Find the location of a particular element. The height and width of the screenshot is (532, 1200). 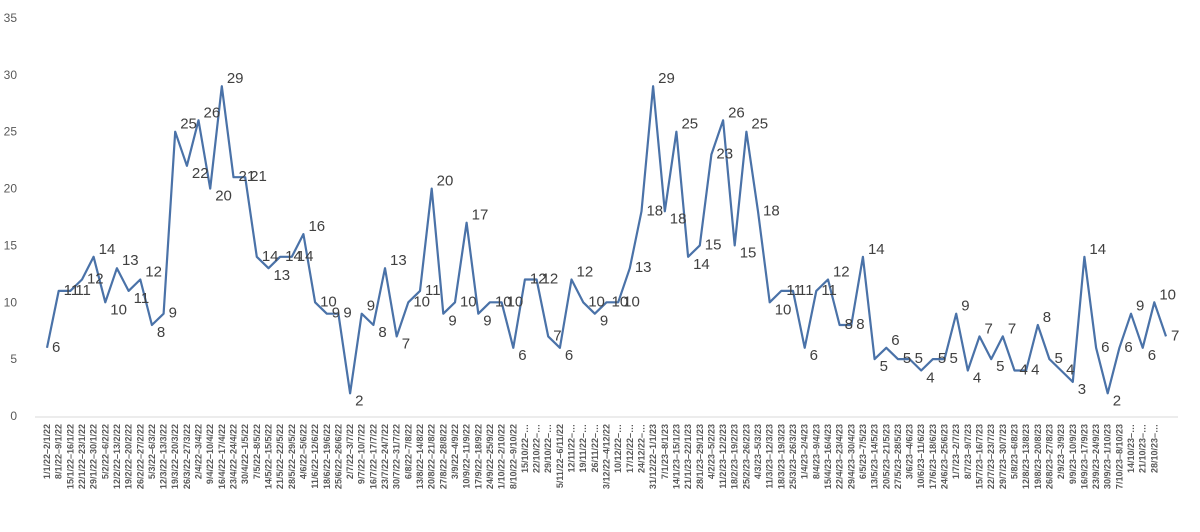

data-label: 2 is located at coordinates (1117, 400).